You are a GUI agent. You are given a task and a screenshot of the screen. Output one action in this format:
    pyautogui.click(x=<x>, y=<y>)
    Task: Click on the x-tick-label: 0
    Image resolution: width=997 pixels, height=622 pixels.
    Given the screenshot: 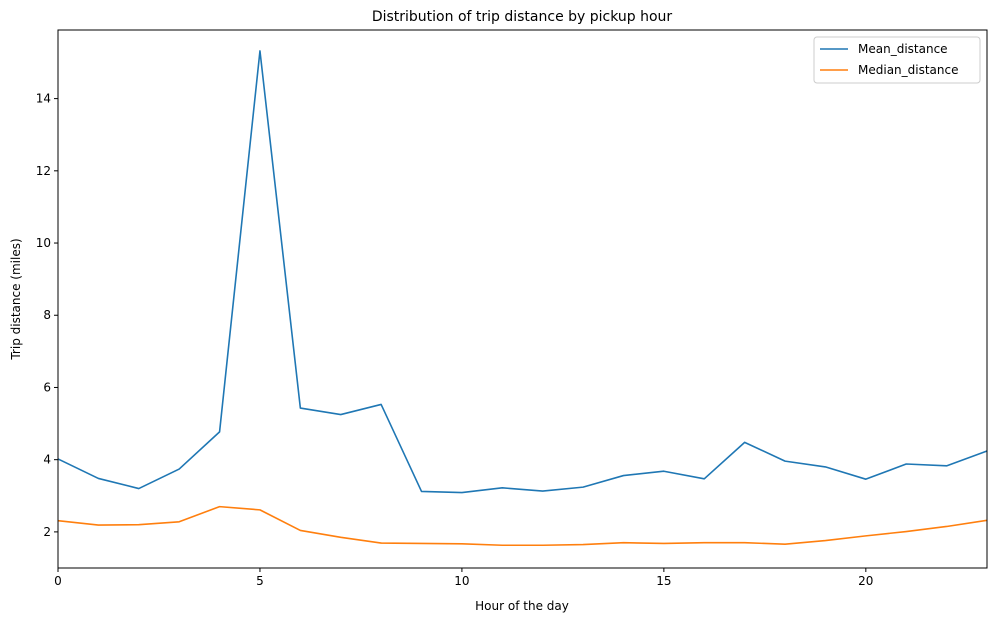 What is the action you would take?
    pyautogui.click(x=58, y=581)
    